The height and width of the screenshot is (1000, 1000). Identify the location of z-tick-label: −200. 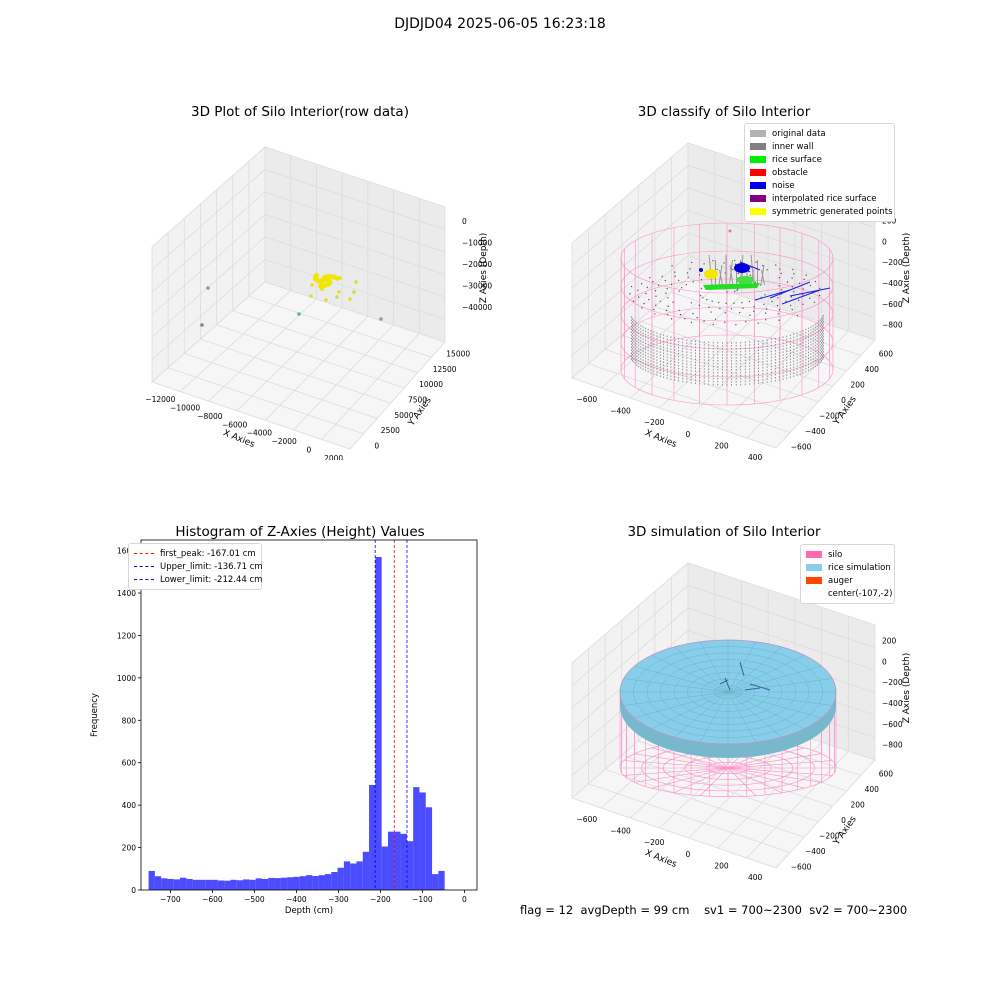
(892, 262).